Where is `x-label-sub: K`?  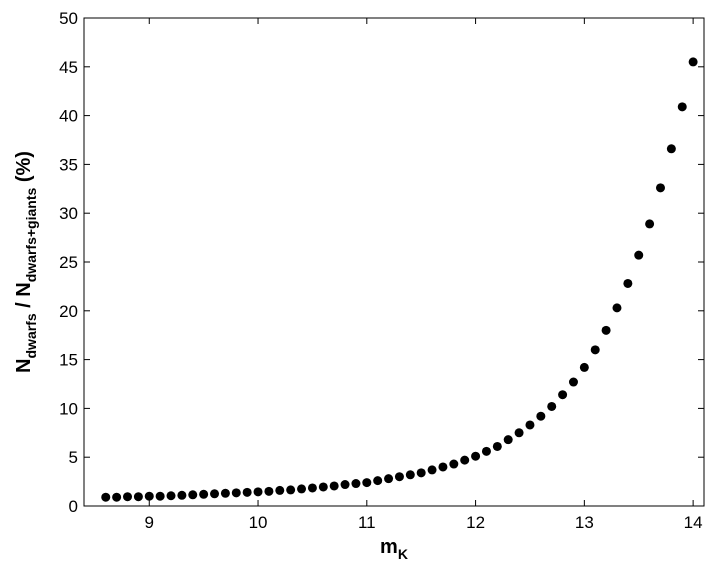 x-label-sub: K is located at coordinates (403, 554).